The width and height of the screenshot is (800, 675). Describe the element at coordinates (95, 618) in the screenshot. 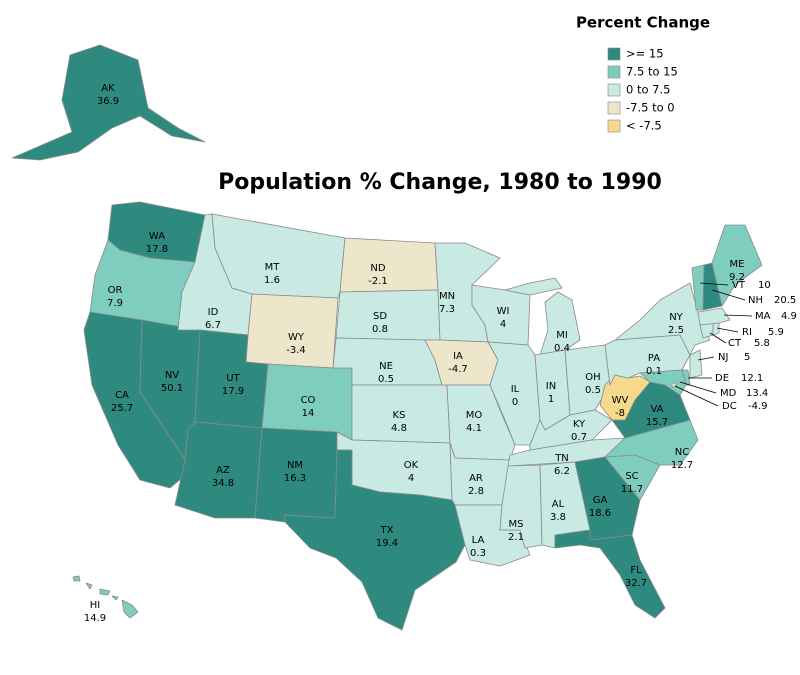

I see `state-value: 14.9` at that location.